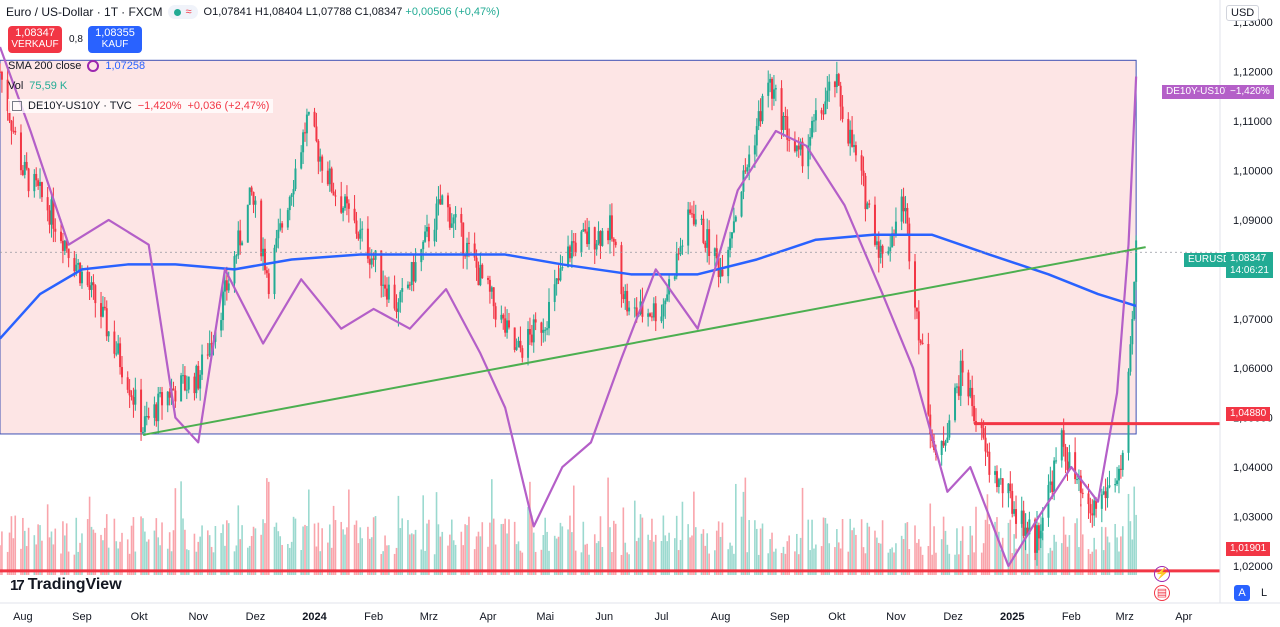 This screenshot has width=1280, height=627. I want to click on buy-button: 1,08355 KAUF, so click(115, 39).